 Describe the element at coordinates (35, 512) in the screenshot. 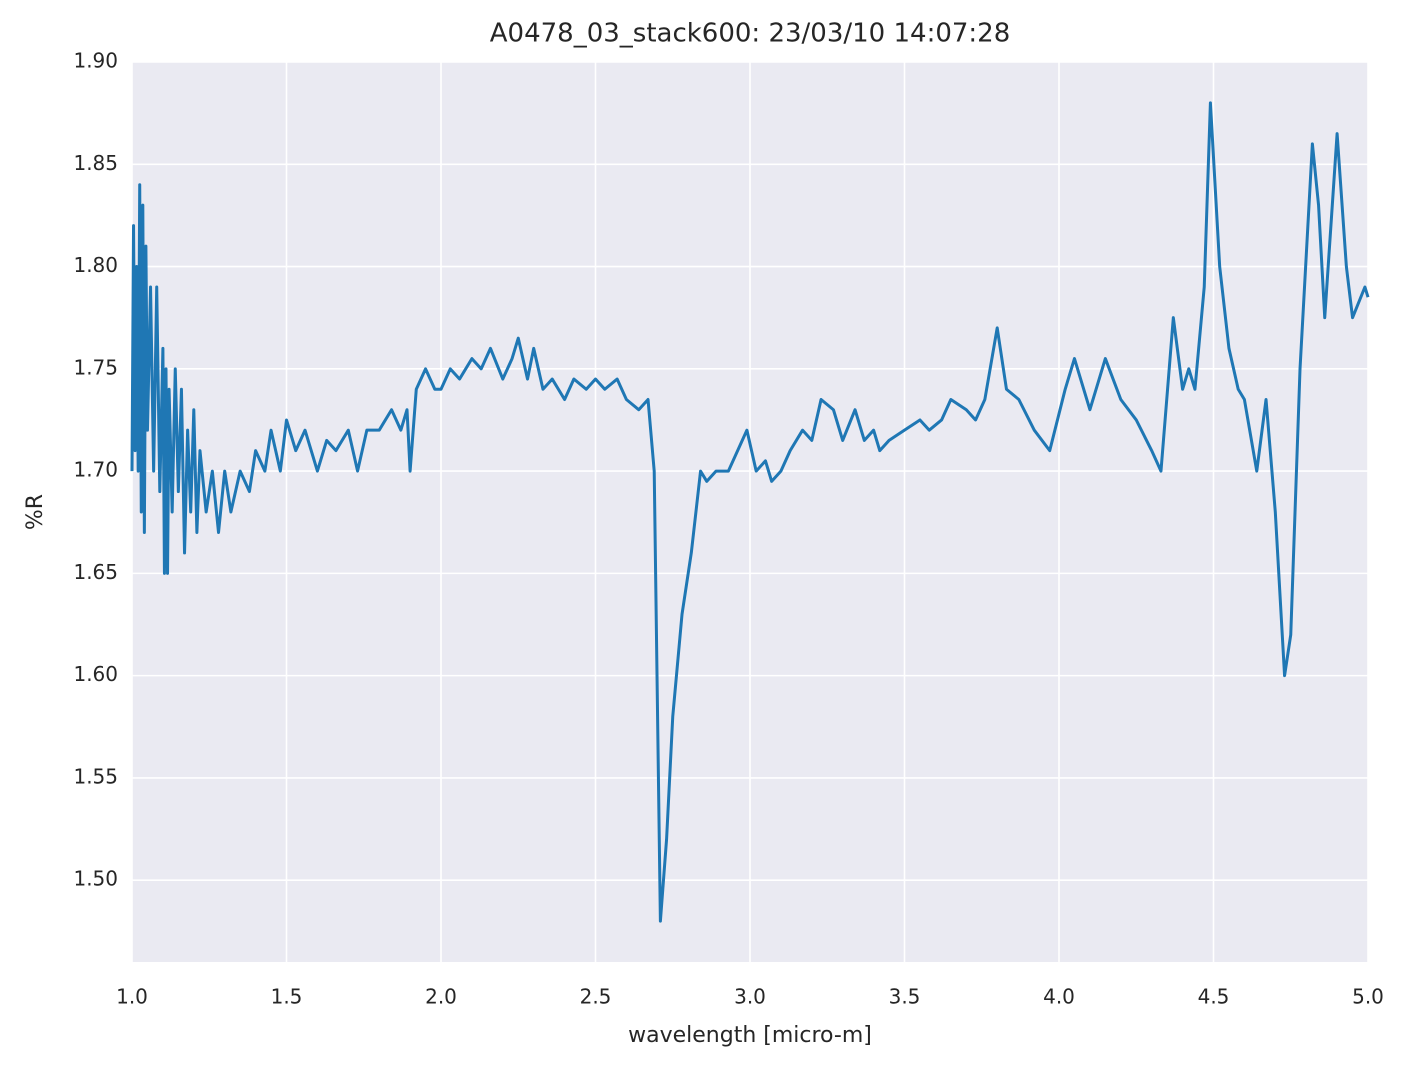

I see `y-axis-label: %R` at that location.